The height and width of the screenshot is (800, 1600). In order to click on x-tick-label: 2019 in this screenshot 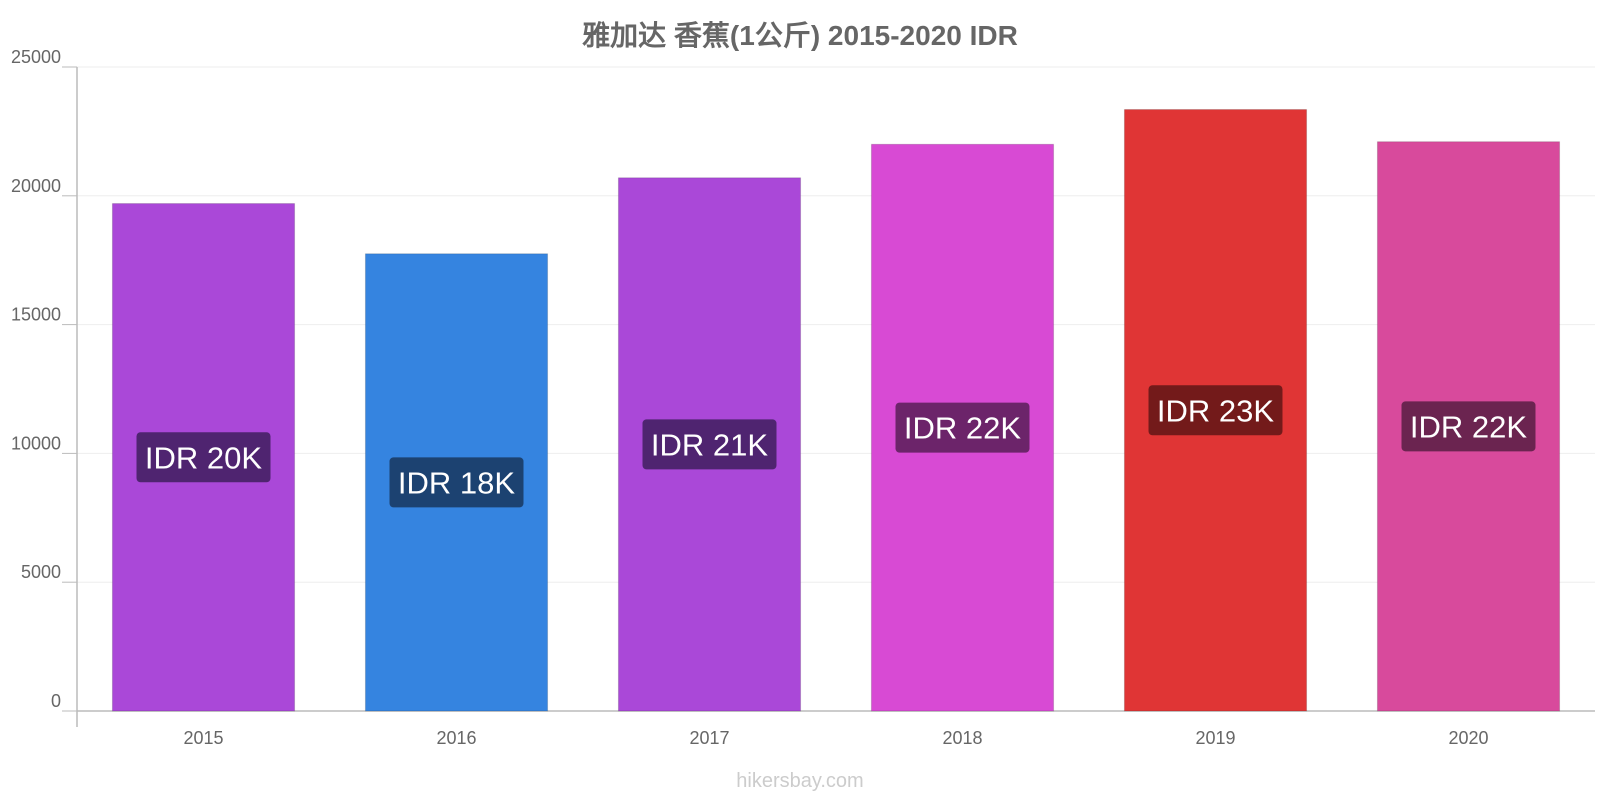, I will do `click(1215, 738)`.